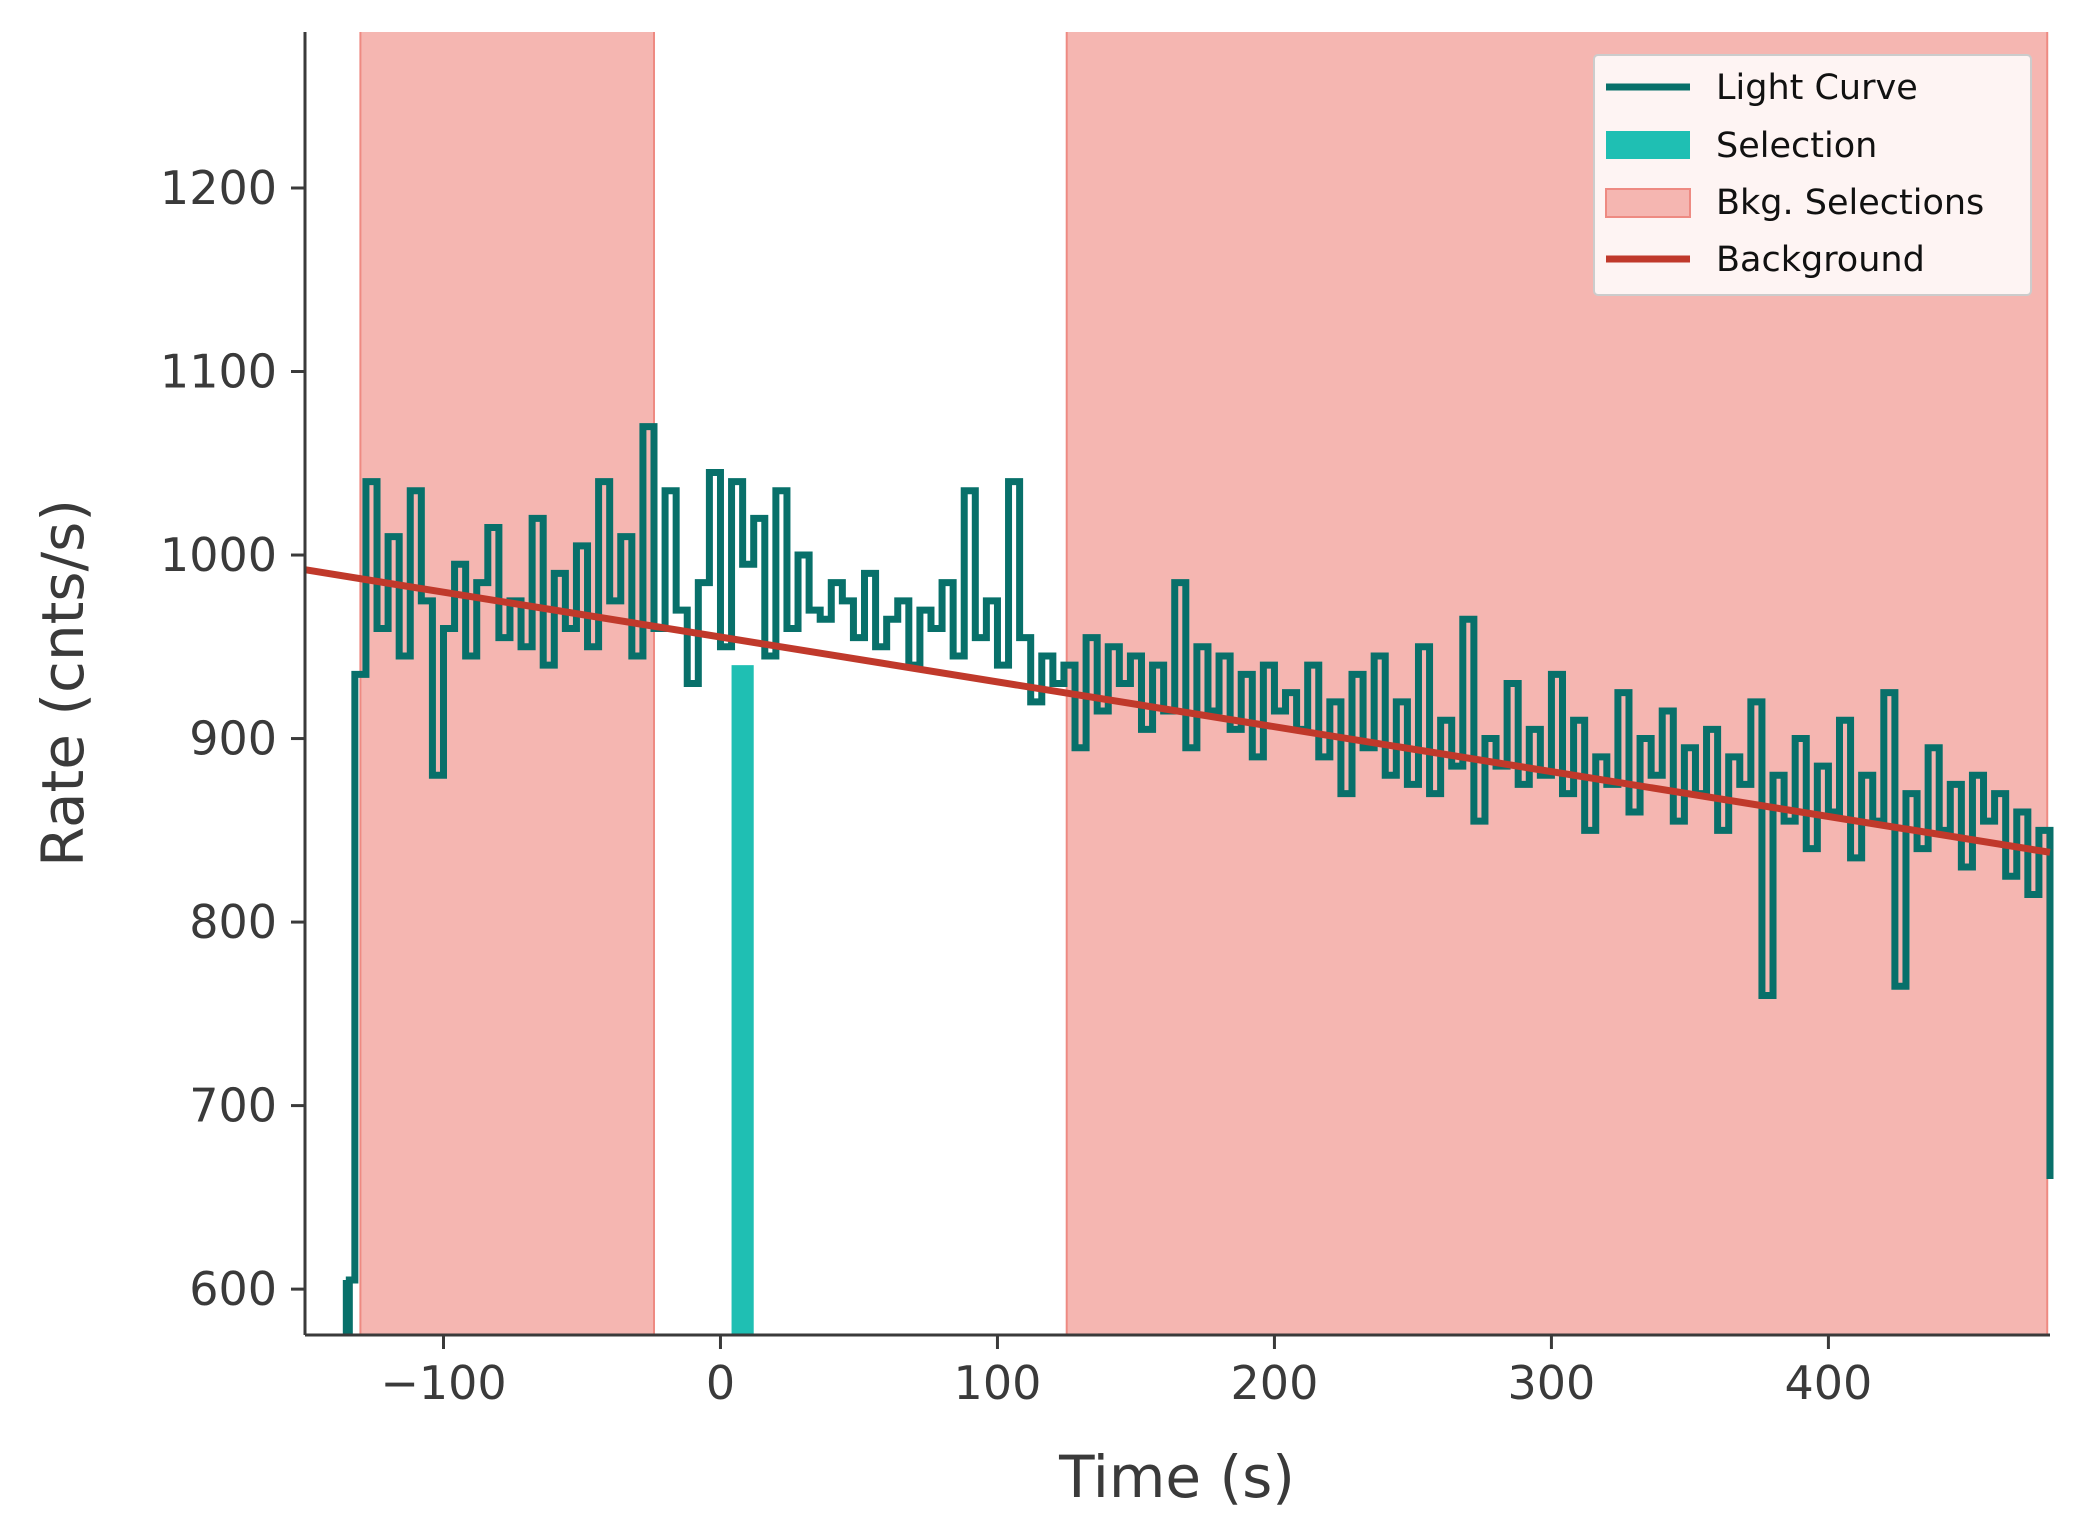 The image size is (2073, 1540). Describe the element at coordinates (63, 683) in the screenshot. I see `y-axis-title: Rate (cnts/s)` at that location.